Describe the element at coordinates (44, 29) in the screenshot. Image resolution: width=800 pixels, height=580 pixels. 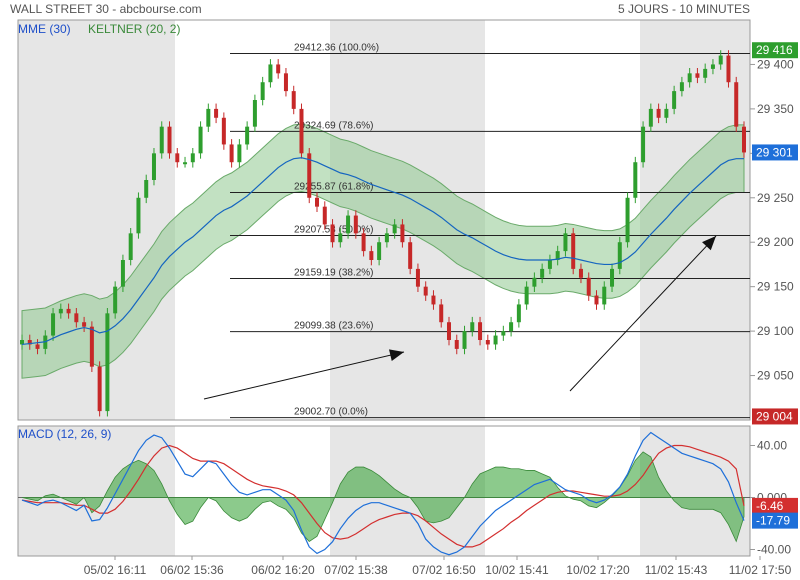
I see `ema-legend: MME (30)` at that location.